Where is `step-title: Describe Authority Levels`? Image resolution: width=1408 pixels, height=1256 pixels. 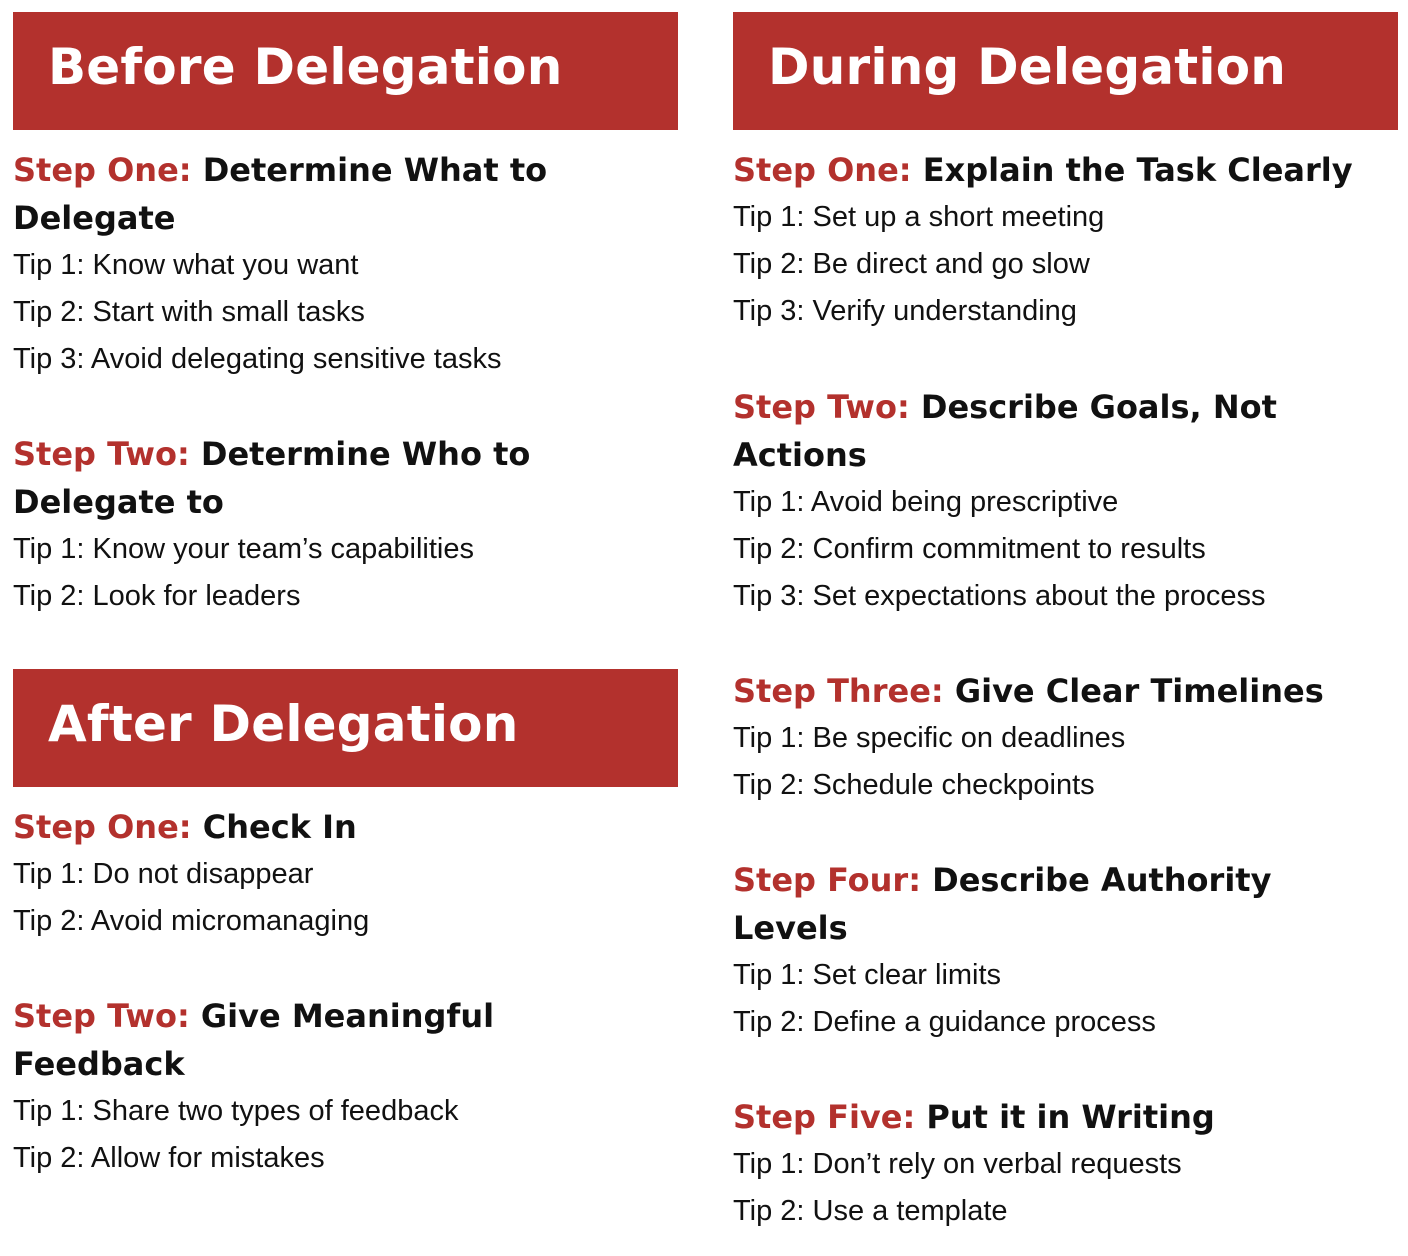
step-title: Describe Authority Levels is located at coordinates (1002, 904).